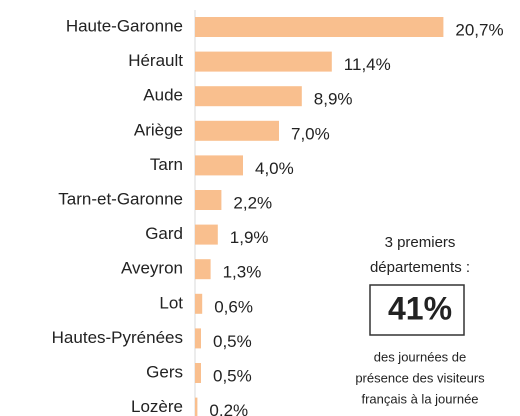  I want to click on annotation-heading: 3 premiers, so click(420, 242).